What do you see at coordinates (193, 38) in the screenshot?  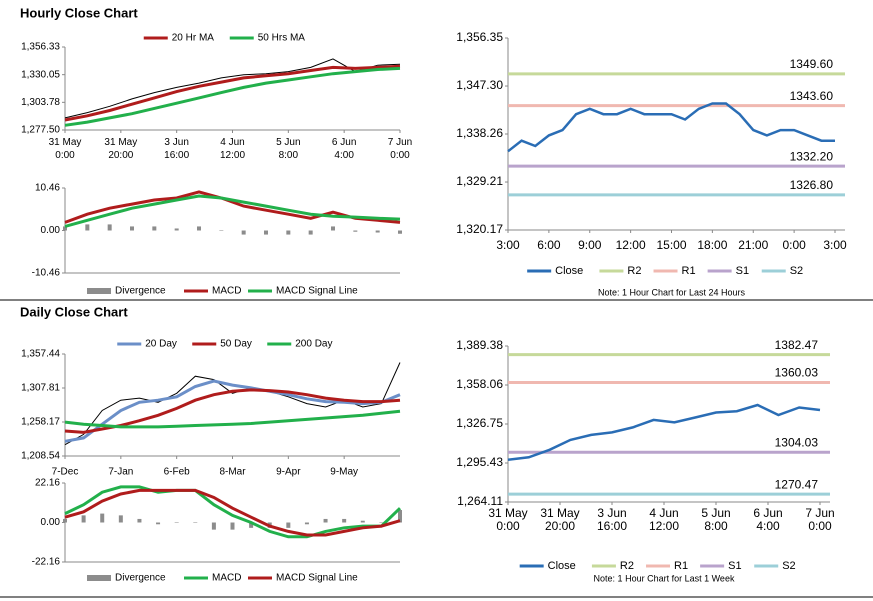 I see `legend-label: 20 Hr MA` at bounding box center [193, 38].